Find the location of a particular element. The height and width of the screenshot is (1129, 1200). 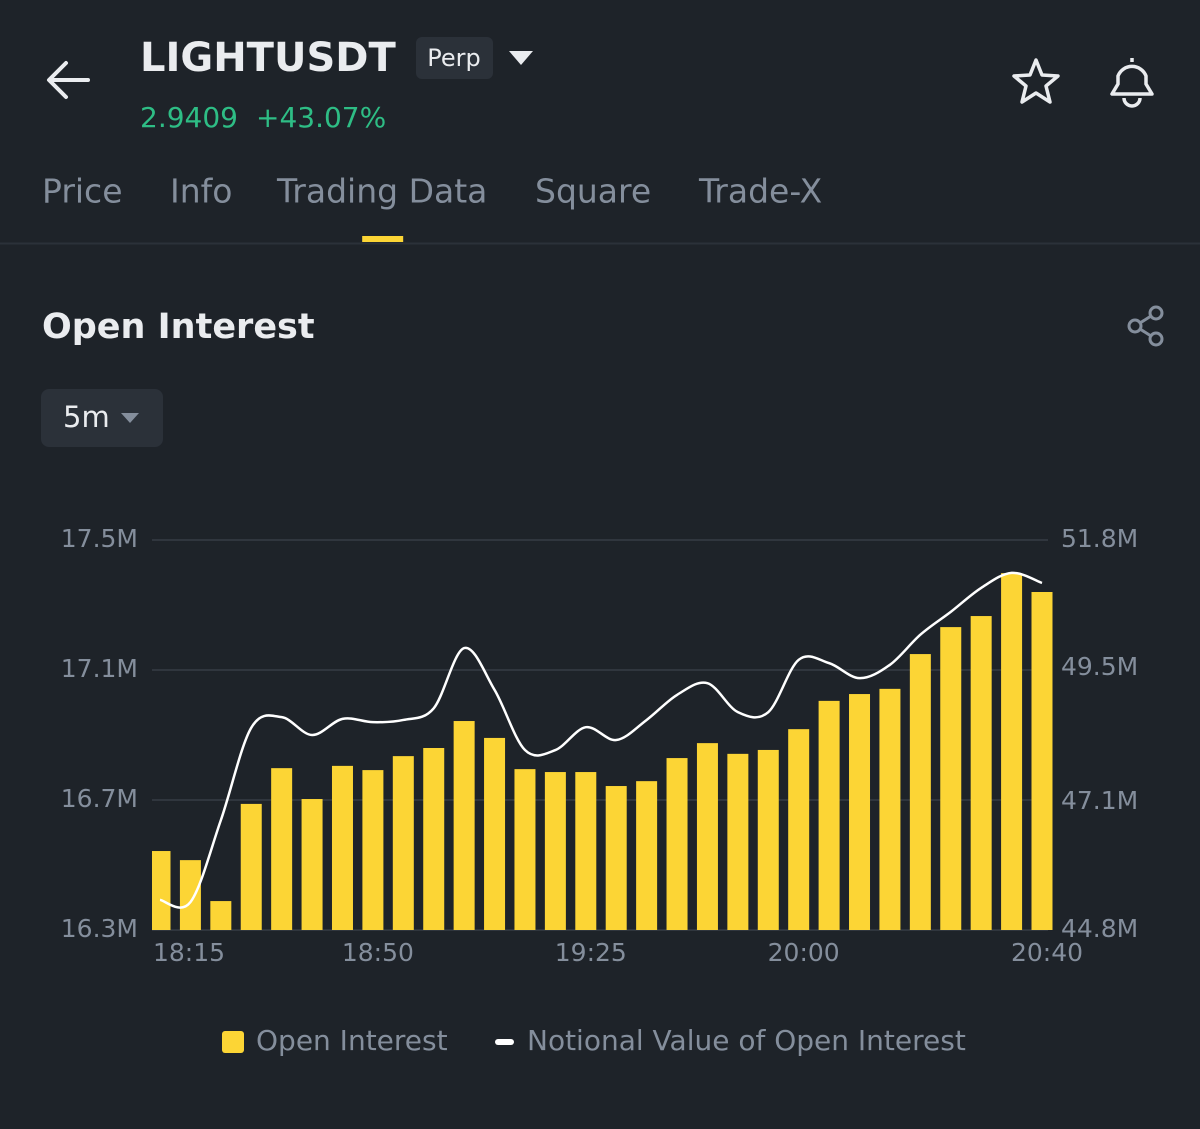

legend-label: Notional Value of Open Interest is located at coordinates (746, 1040).